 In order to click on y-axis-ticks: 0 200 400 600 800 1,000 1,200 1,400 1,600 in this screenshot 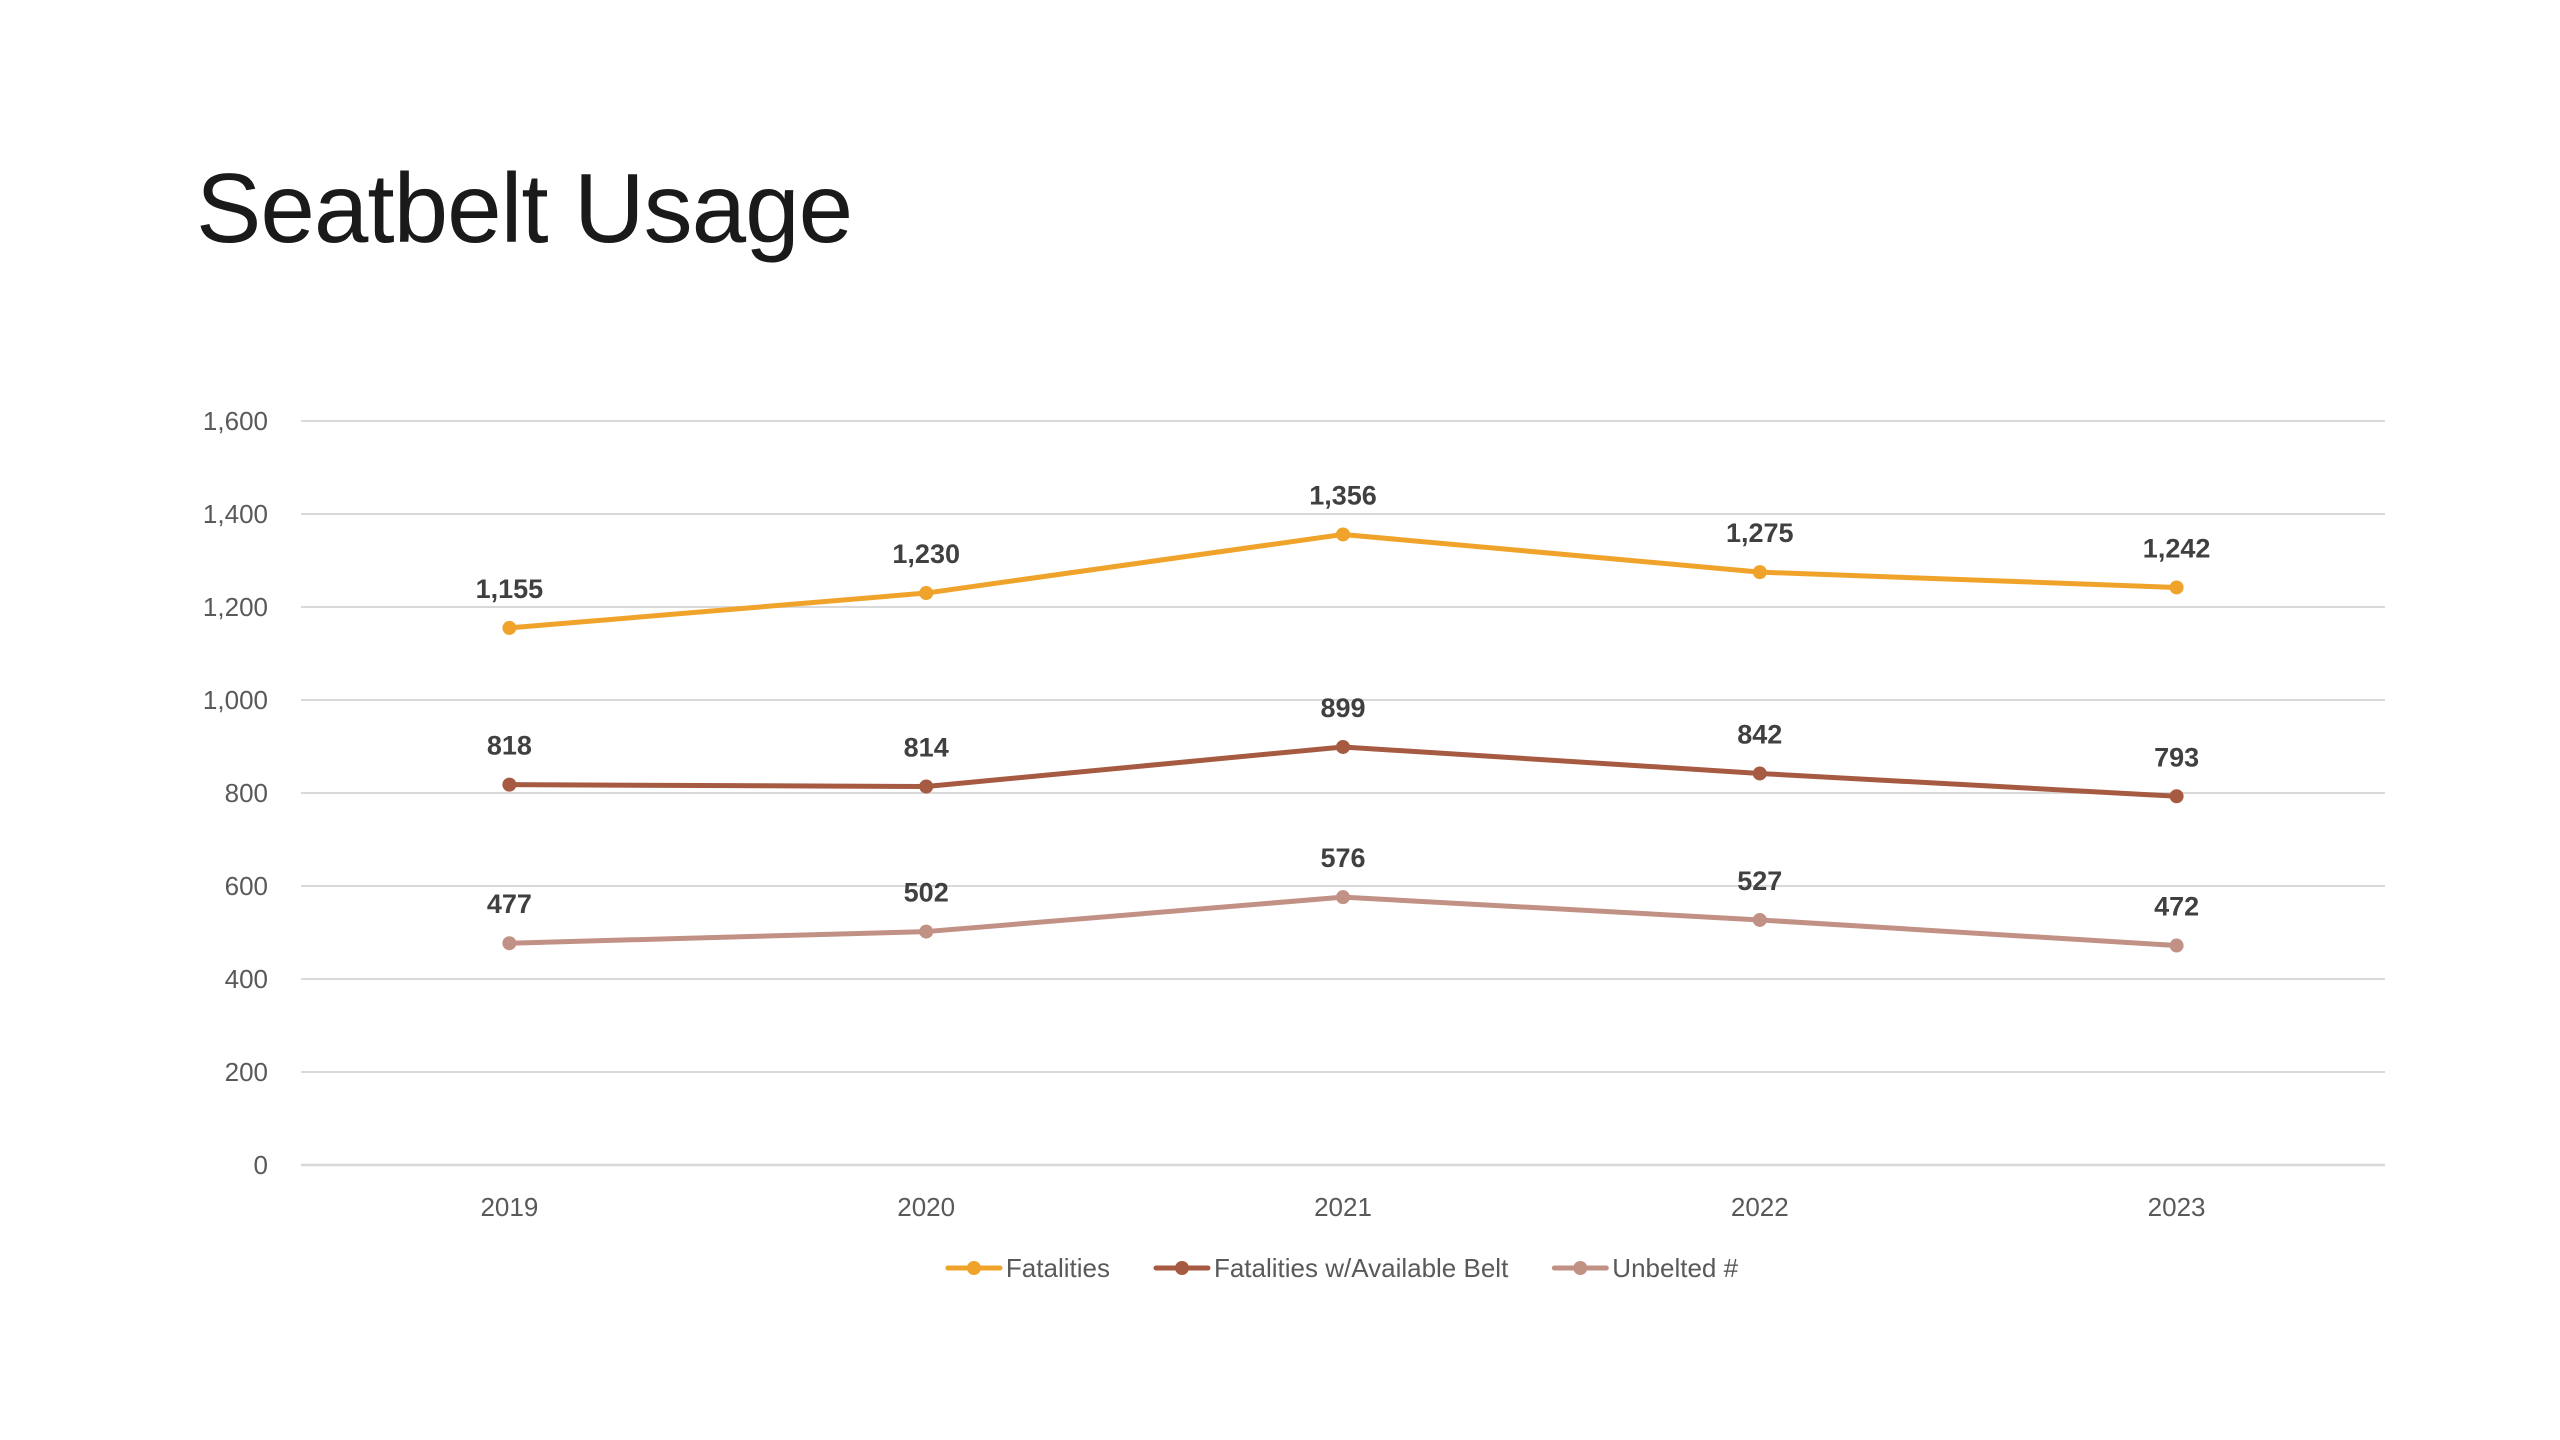, I will do `click(235, 793)`.